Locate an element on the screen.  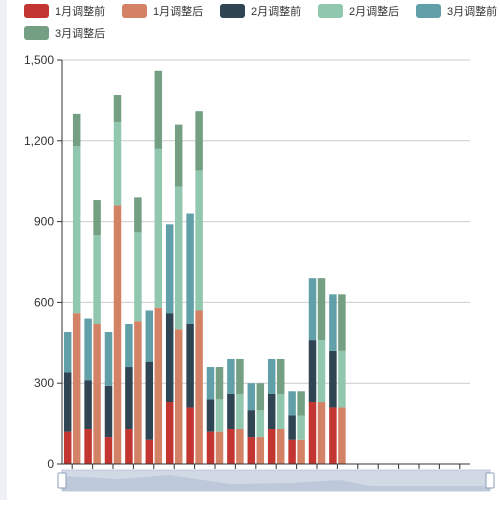
legend-item: 1月调整后 is located at coordinates (162, 11).